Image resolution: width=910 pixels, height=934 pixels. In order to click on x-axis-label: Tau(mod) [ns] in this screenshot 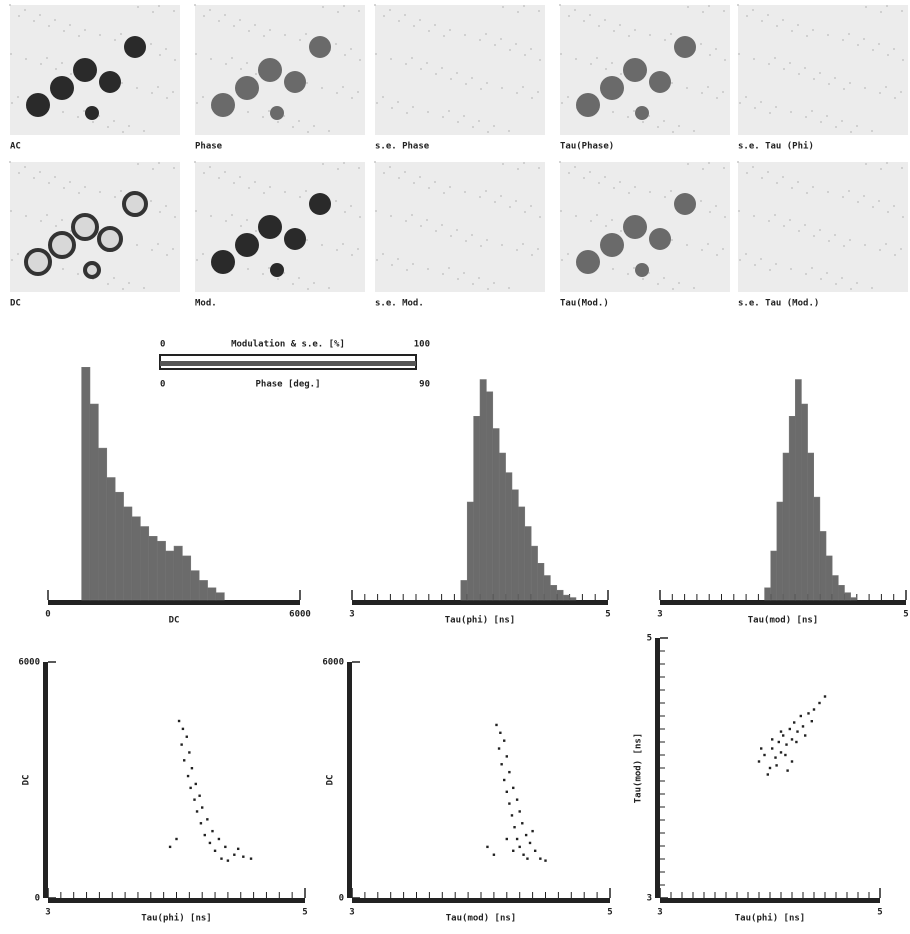, I will do `click(783, 621)`.